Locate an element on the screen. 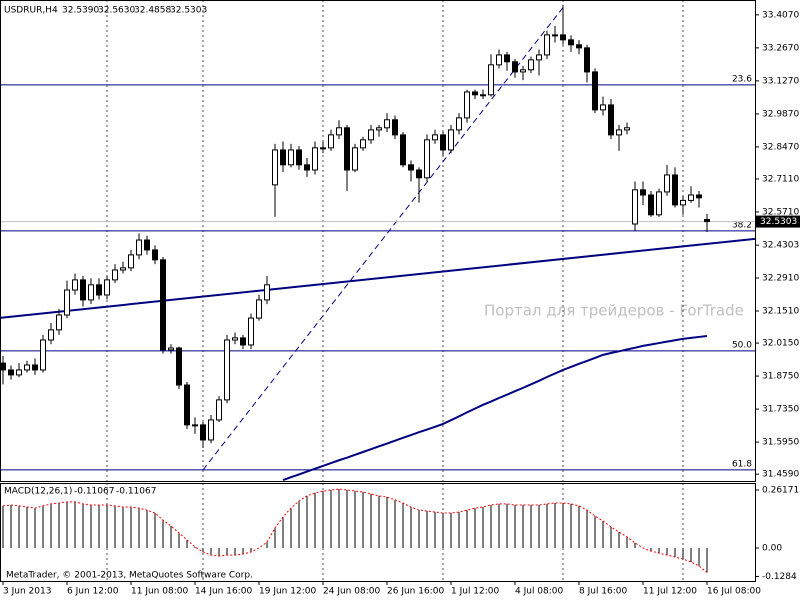  x-tick-label: 26 Jun 16:00 is located at coordinates (415, 592).